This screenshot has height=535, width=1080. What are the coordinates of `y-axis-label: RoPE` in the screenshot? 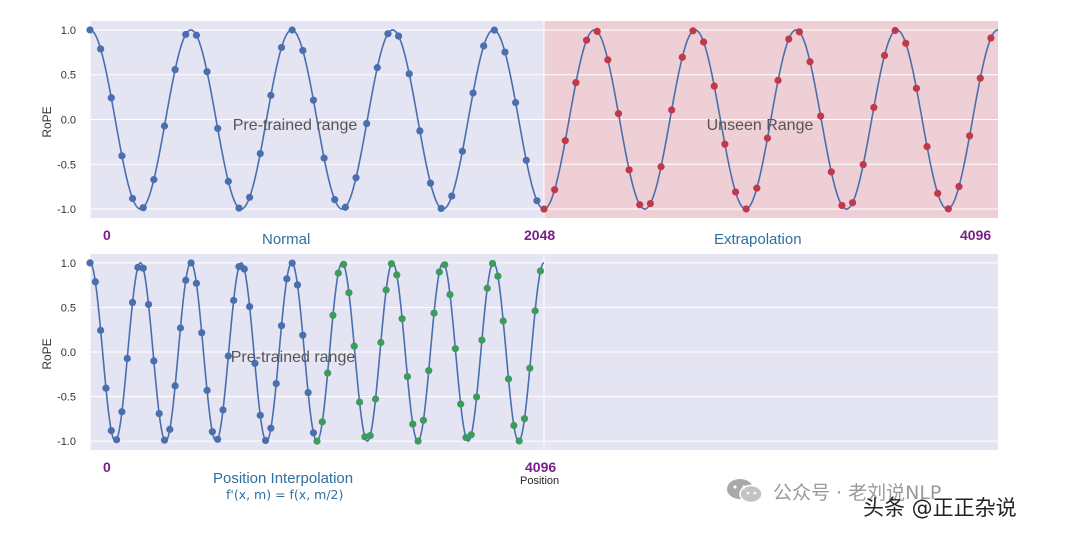 It's located at (47, 353).